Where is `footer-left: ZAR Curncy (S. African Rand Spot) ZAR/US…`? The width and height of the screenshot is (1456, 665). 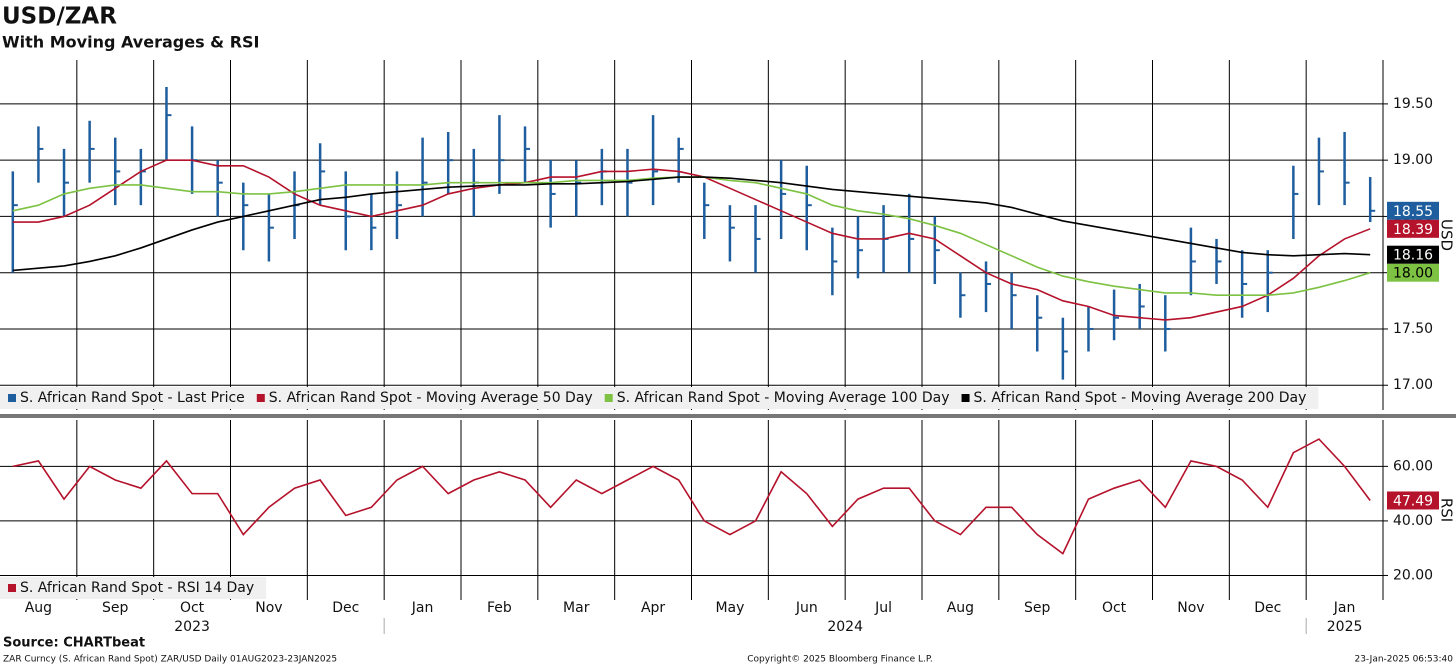
footer-left: ZAR Curncy (S. African Rand Spot) ZAR/US… is located at coordinates (170, 660).